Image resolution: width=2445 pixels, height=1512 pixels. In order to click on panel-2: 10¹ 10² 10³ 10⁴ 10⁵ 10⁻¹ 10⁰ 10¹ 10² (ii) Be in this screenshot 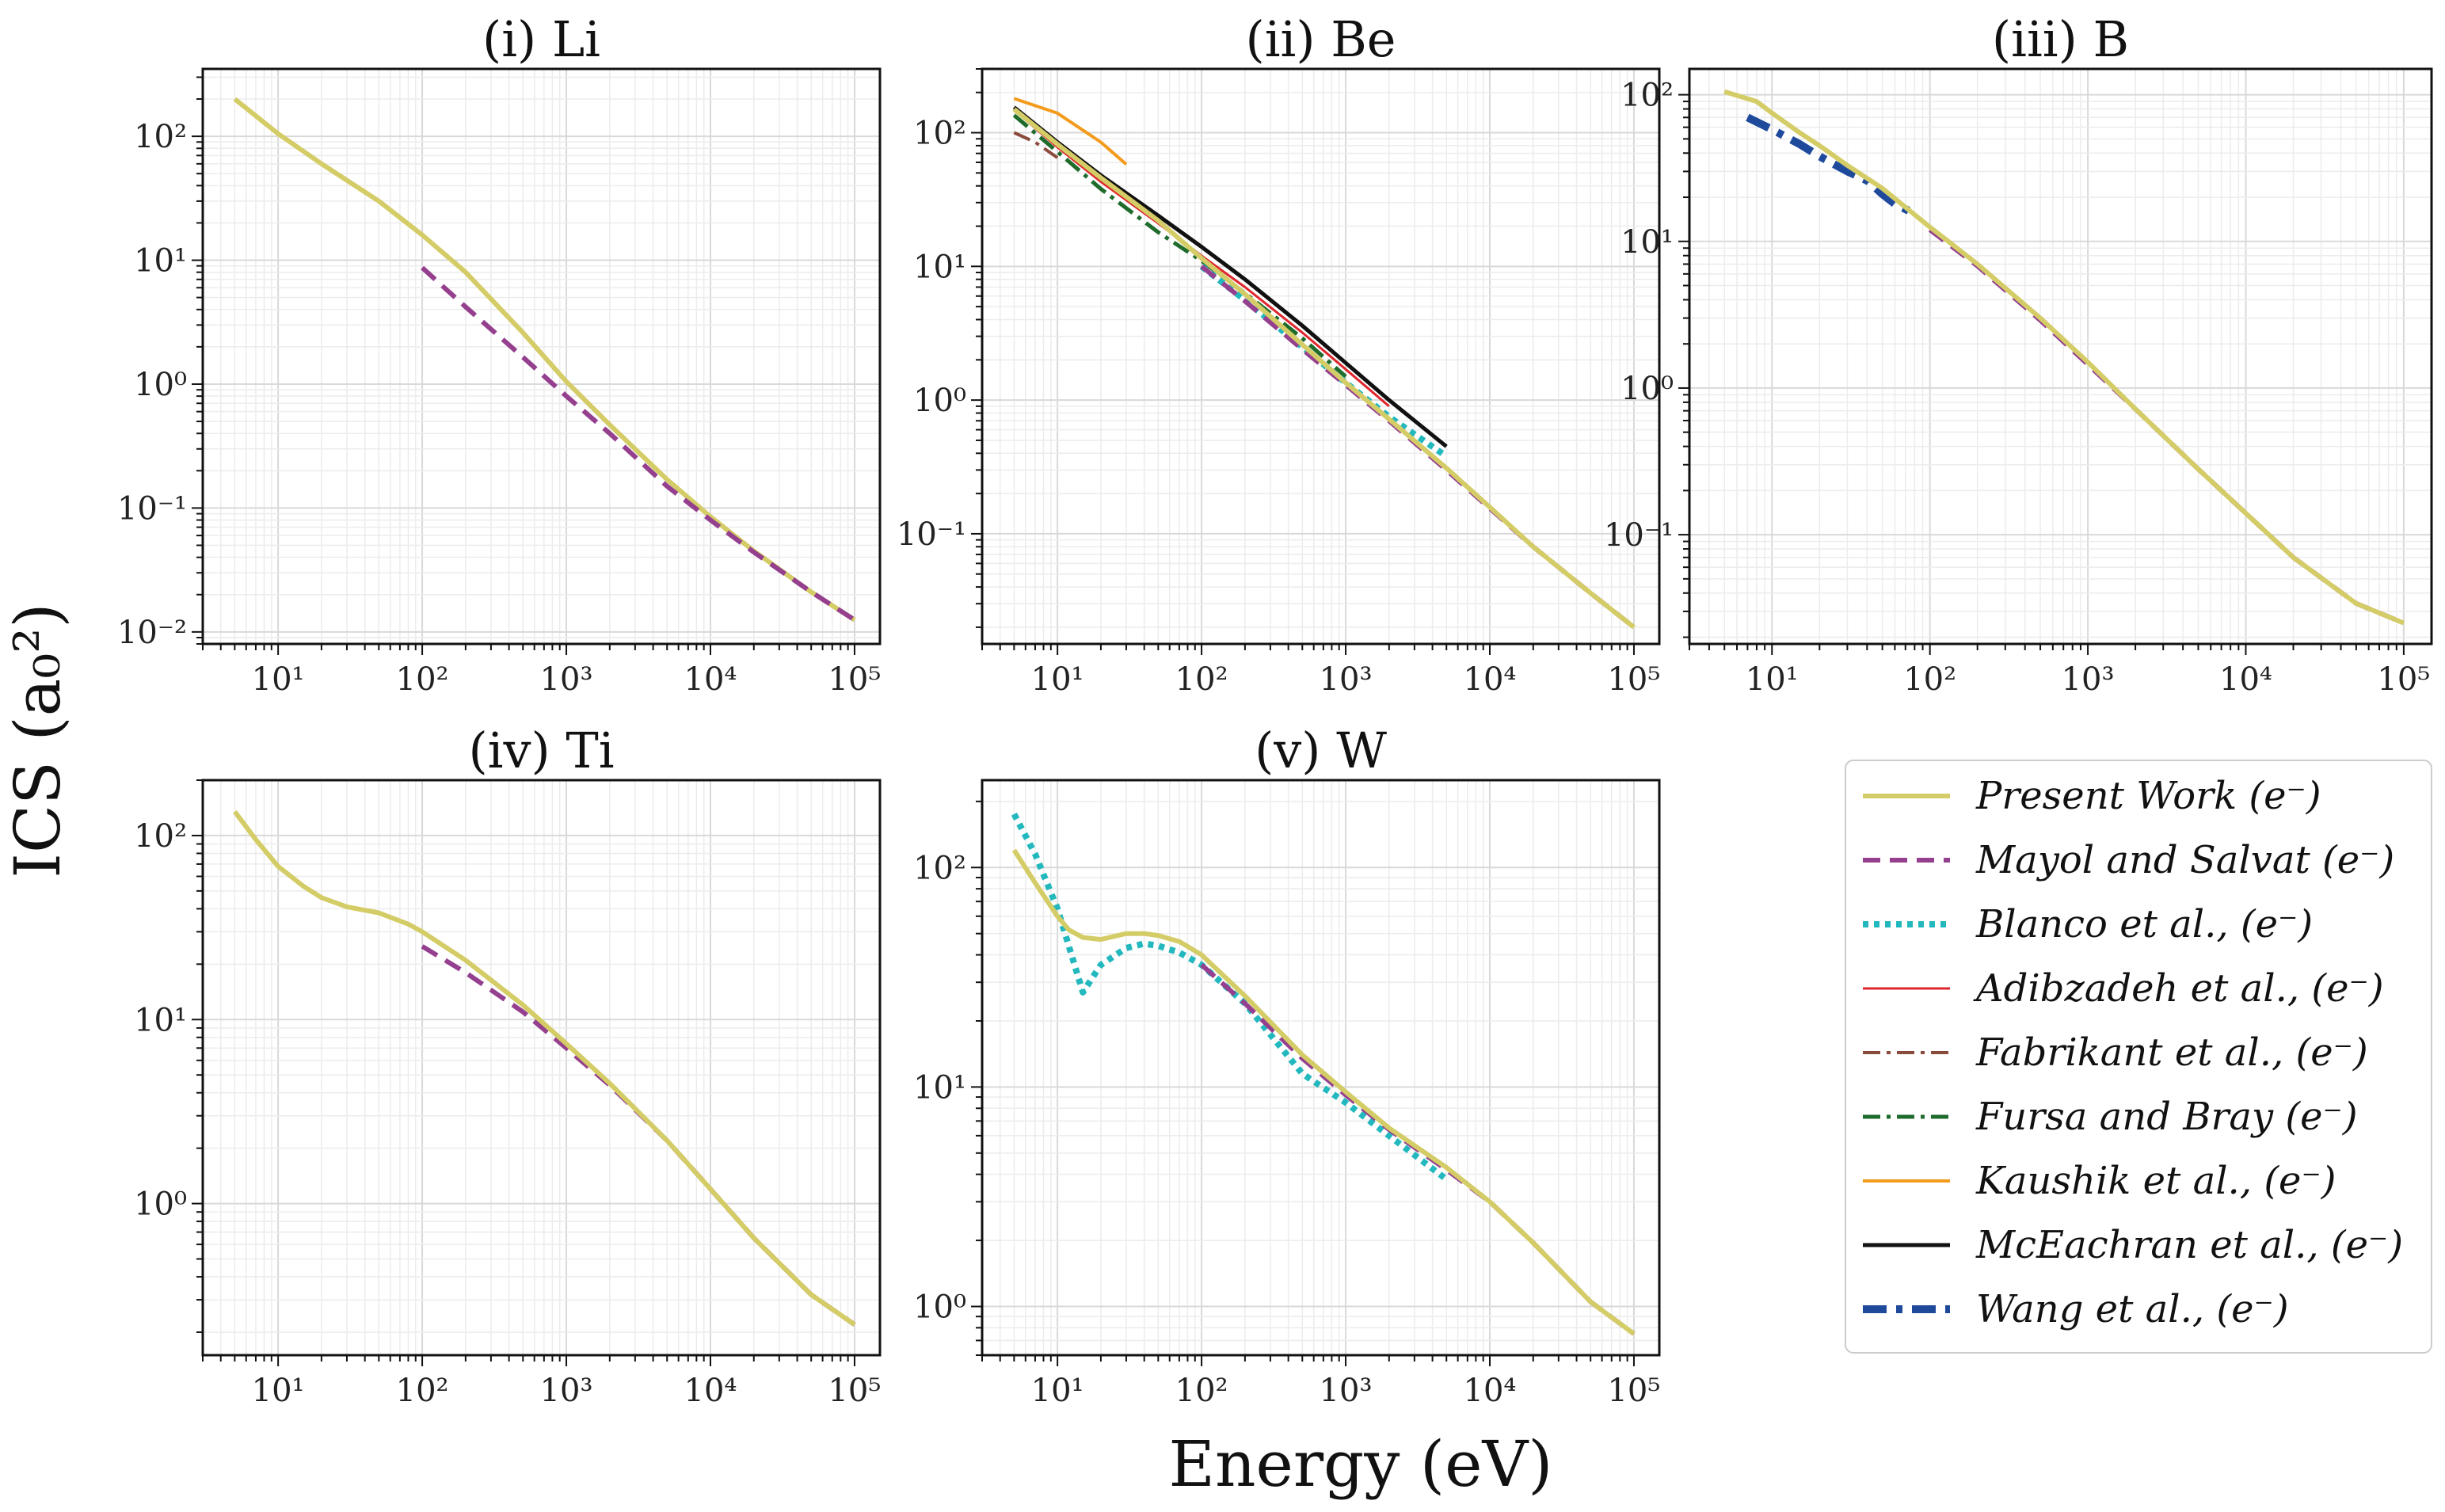, I will do `click(1279, 354)`.